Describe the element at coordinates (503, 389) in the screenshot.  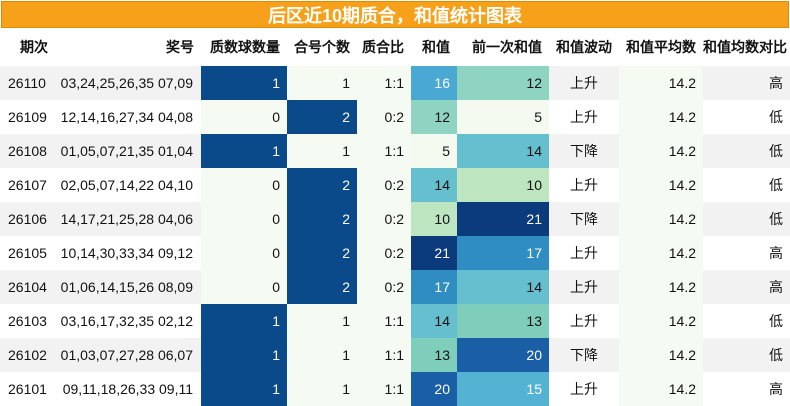
I see `cell-prev-sum: 15` at that location.